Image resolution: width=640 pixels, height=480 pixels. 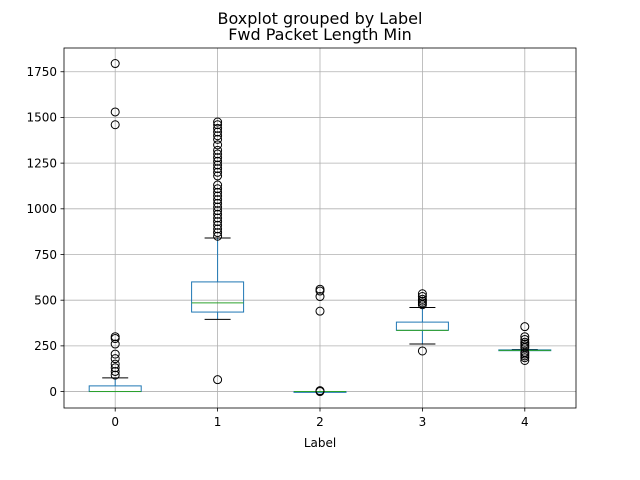 I want to click on x-tick-label: 4, so click(x=525, y=422).